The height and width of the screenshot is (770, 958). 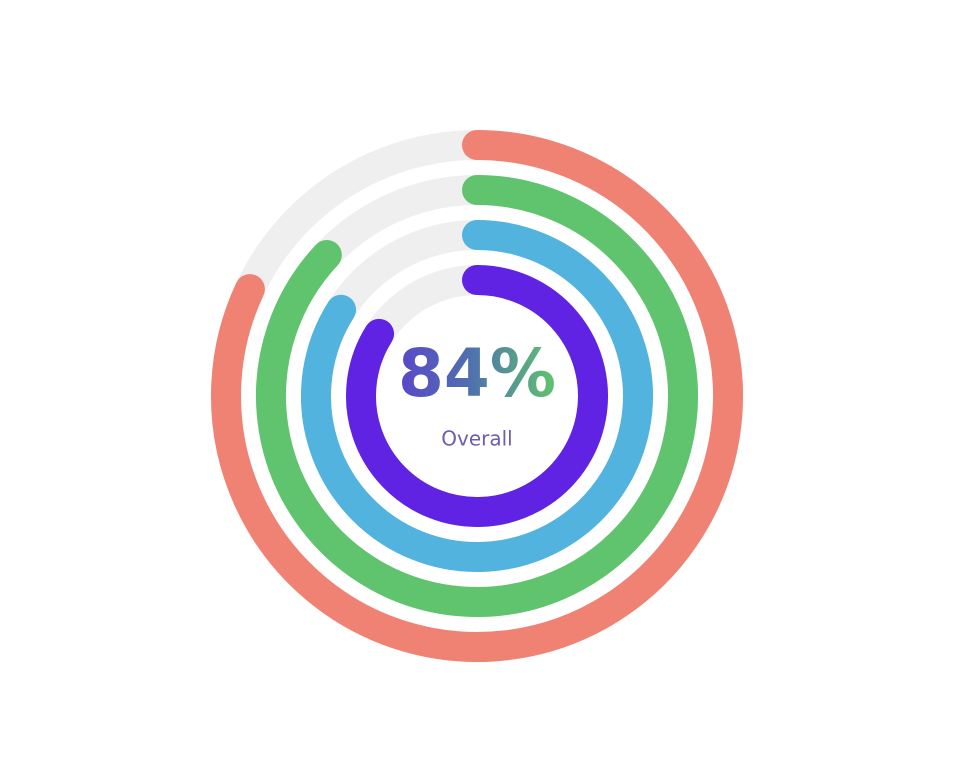 I want to click on total-name: Overall, so click(x=476, y=439).